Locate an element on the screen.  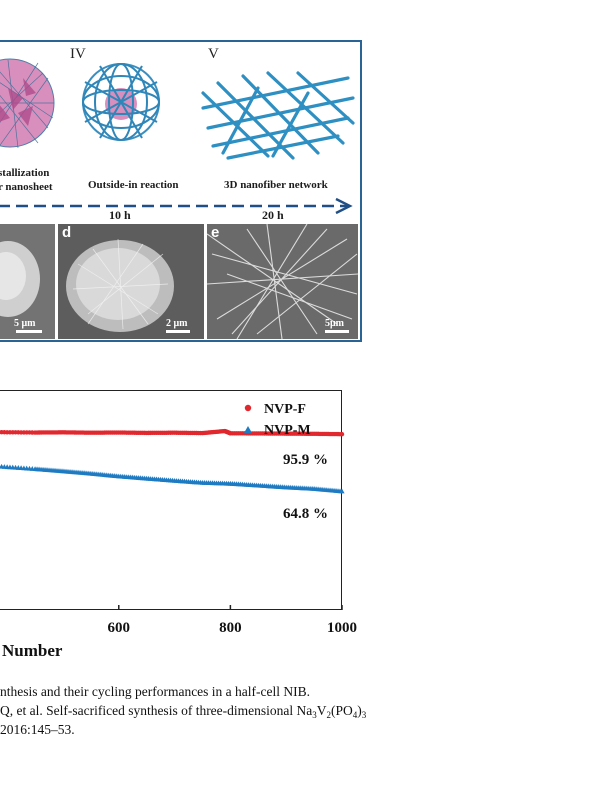
legend-label-nvp-f: NVP-F is located at coordinates (285, 409).